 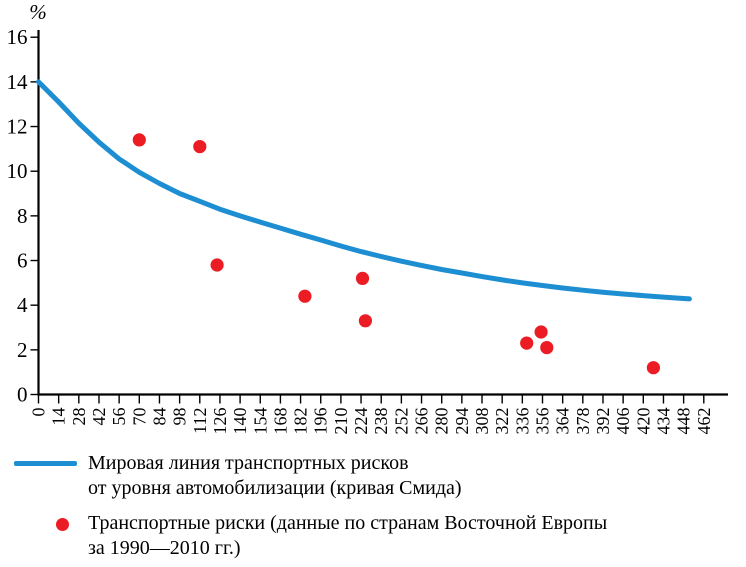 What do you see at coordinates (522, 421) in the screenshot?
I see `svg-text: 336` at bounding box center [522, 421].